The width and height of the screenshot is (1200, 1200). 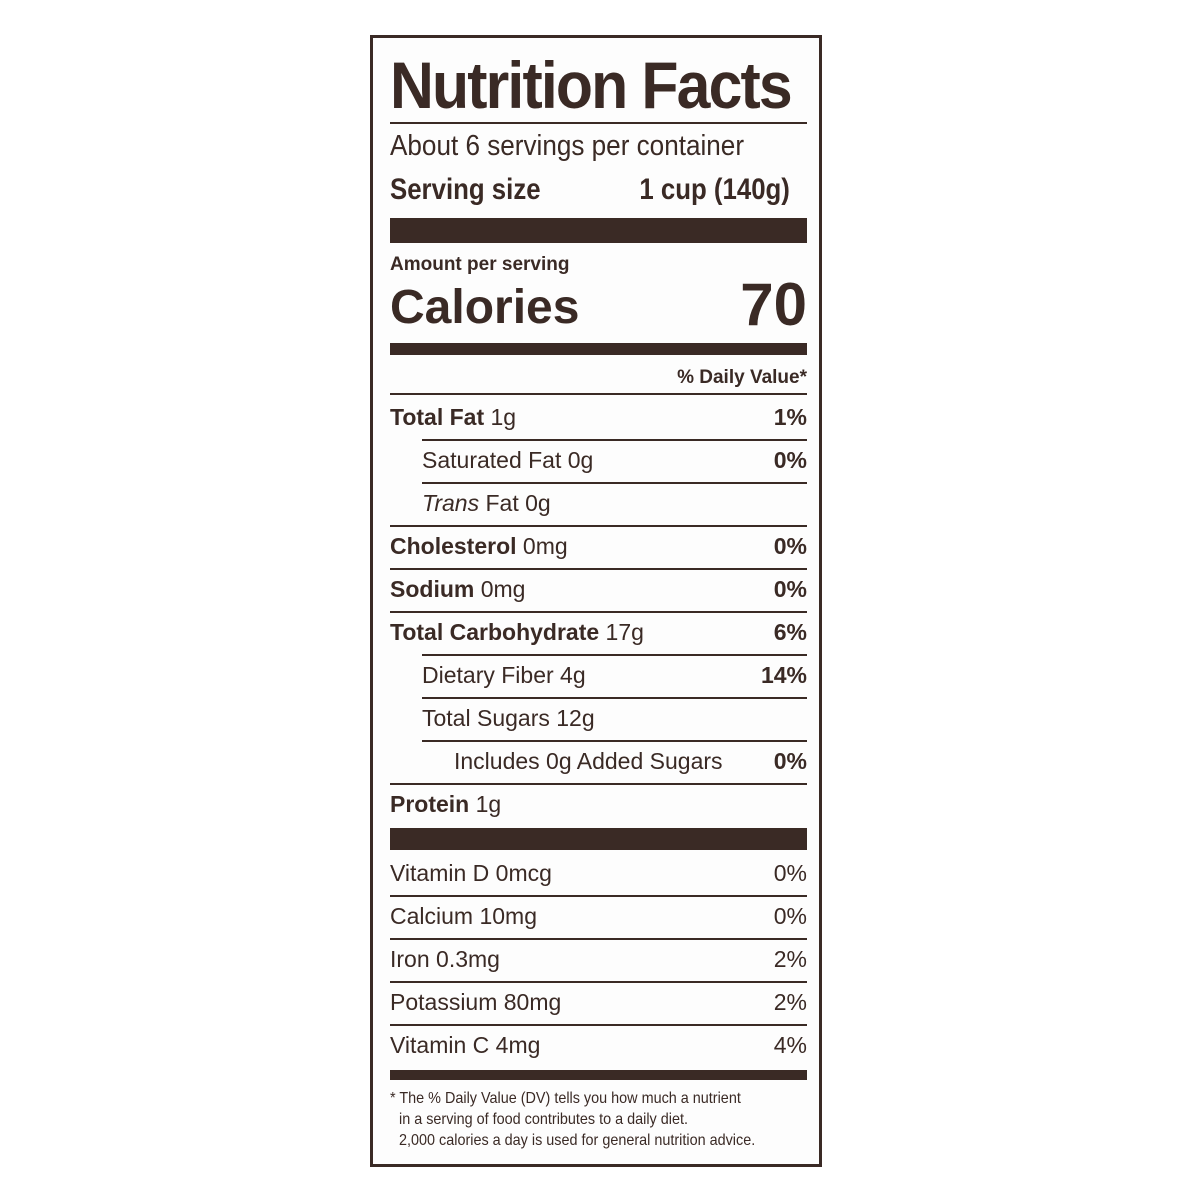 I want to click on nutrient-name: Protein 1g, so click(x=445, y=804).